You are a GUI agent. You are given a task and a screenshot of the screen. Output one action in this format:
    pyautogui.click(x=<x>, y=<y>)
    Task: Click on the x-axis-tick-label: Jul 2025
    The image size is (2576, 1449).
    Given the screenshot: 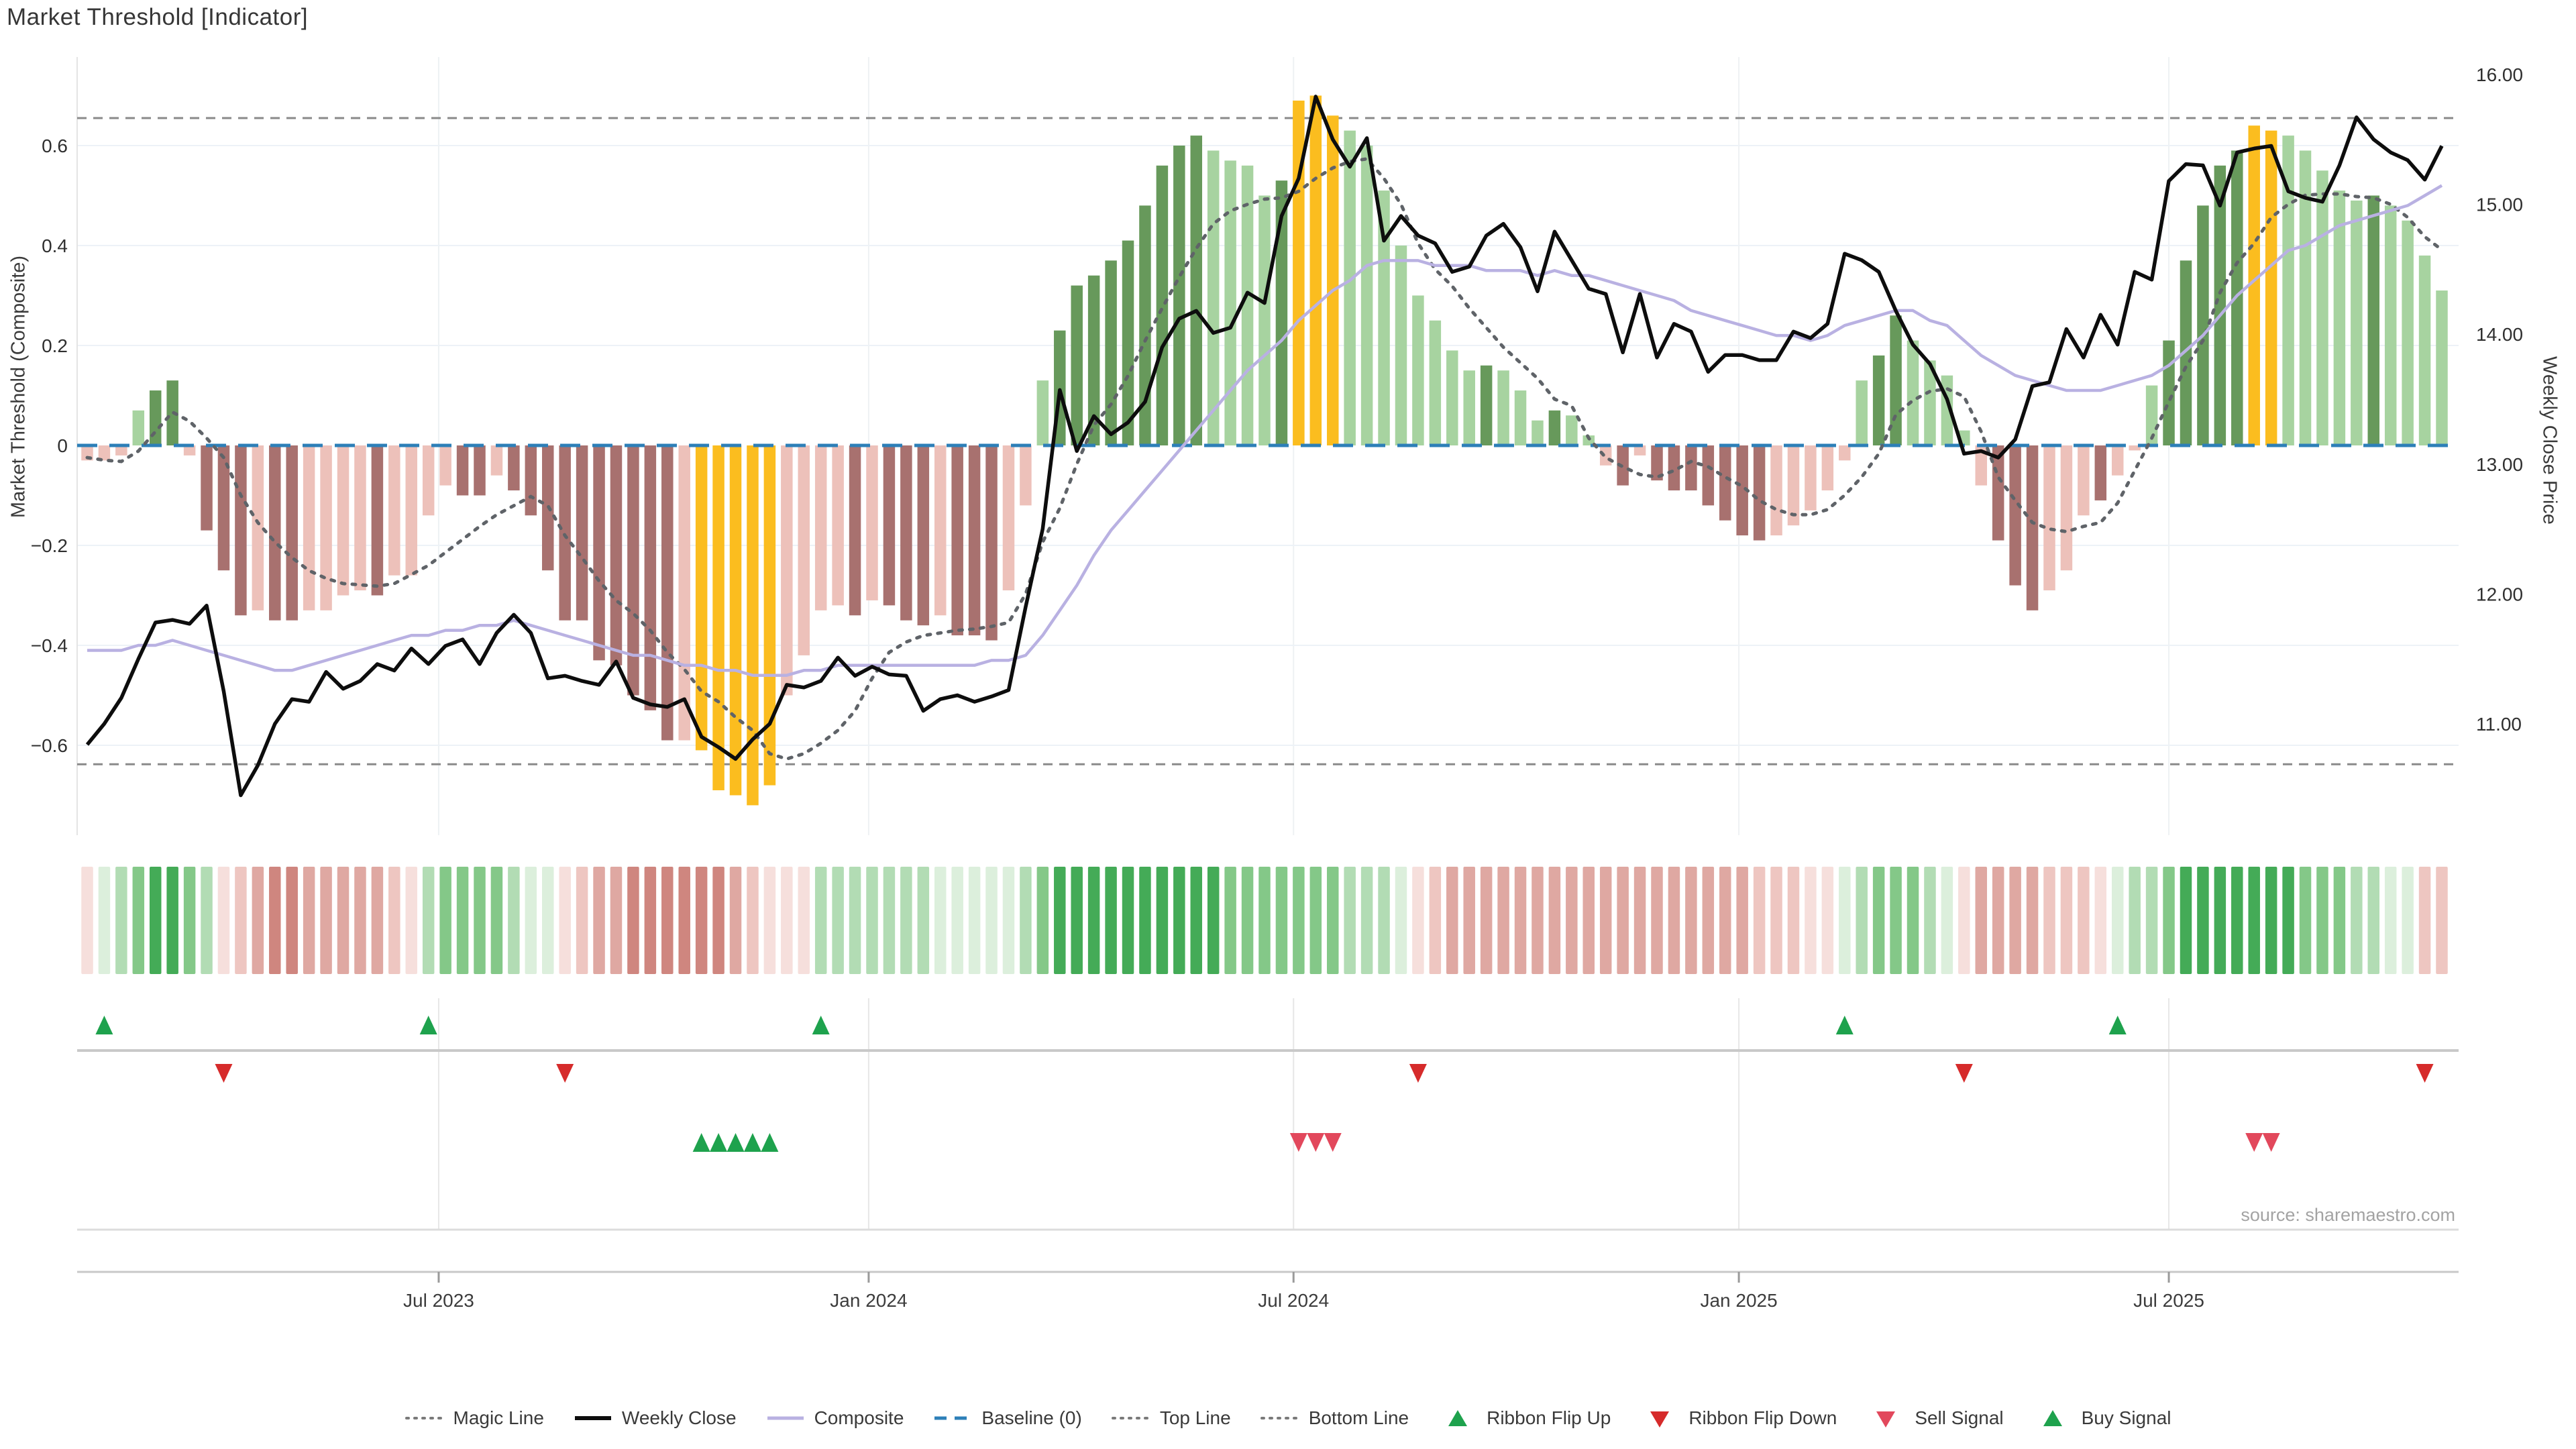 What is the action you would take?
    pyautogui.click(x=2168, y=1300)
    